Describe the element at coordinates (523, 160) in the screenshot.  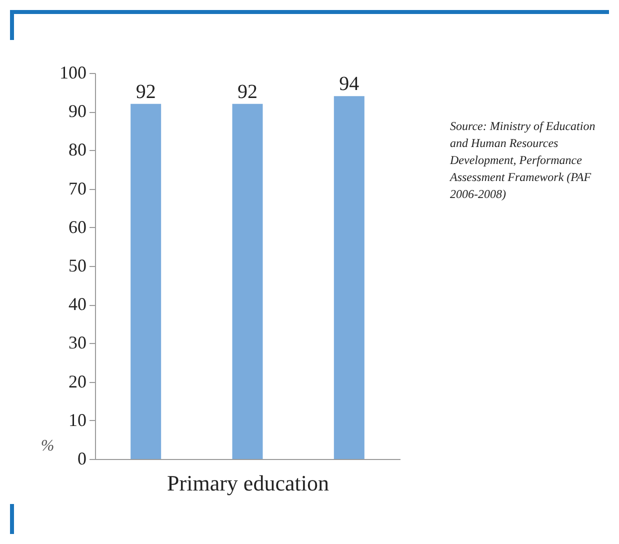
I see `source-note: Source: Ministry of Education and Human Resources Development, Performance Assessment Framework (PAF 2006-2008)` at that location.